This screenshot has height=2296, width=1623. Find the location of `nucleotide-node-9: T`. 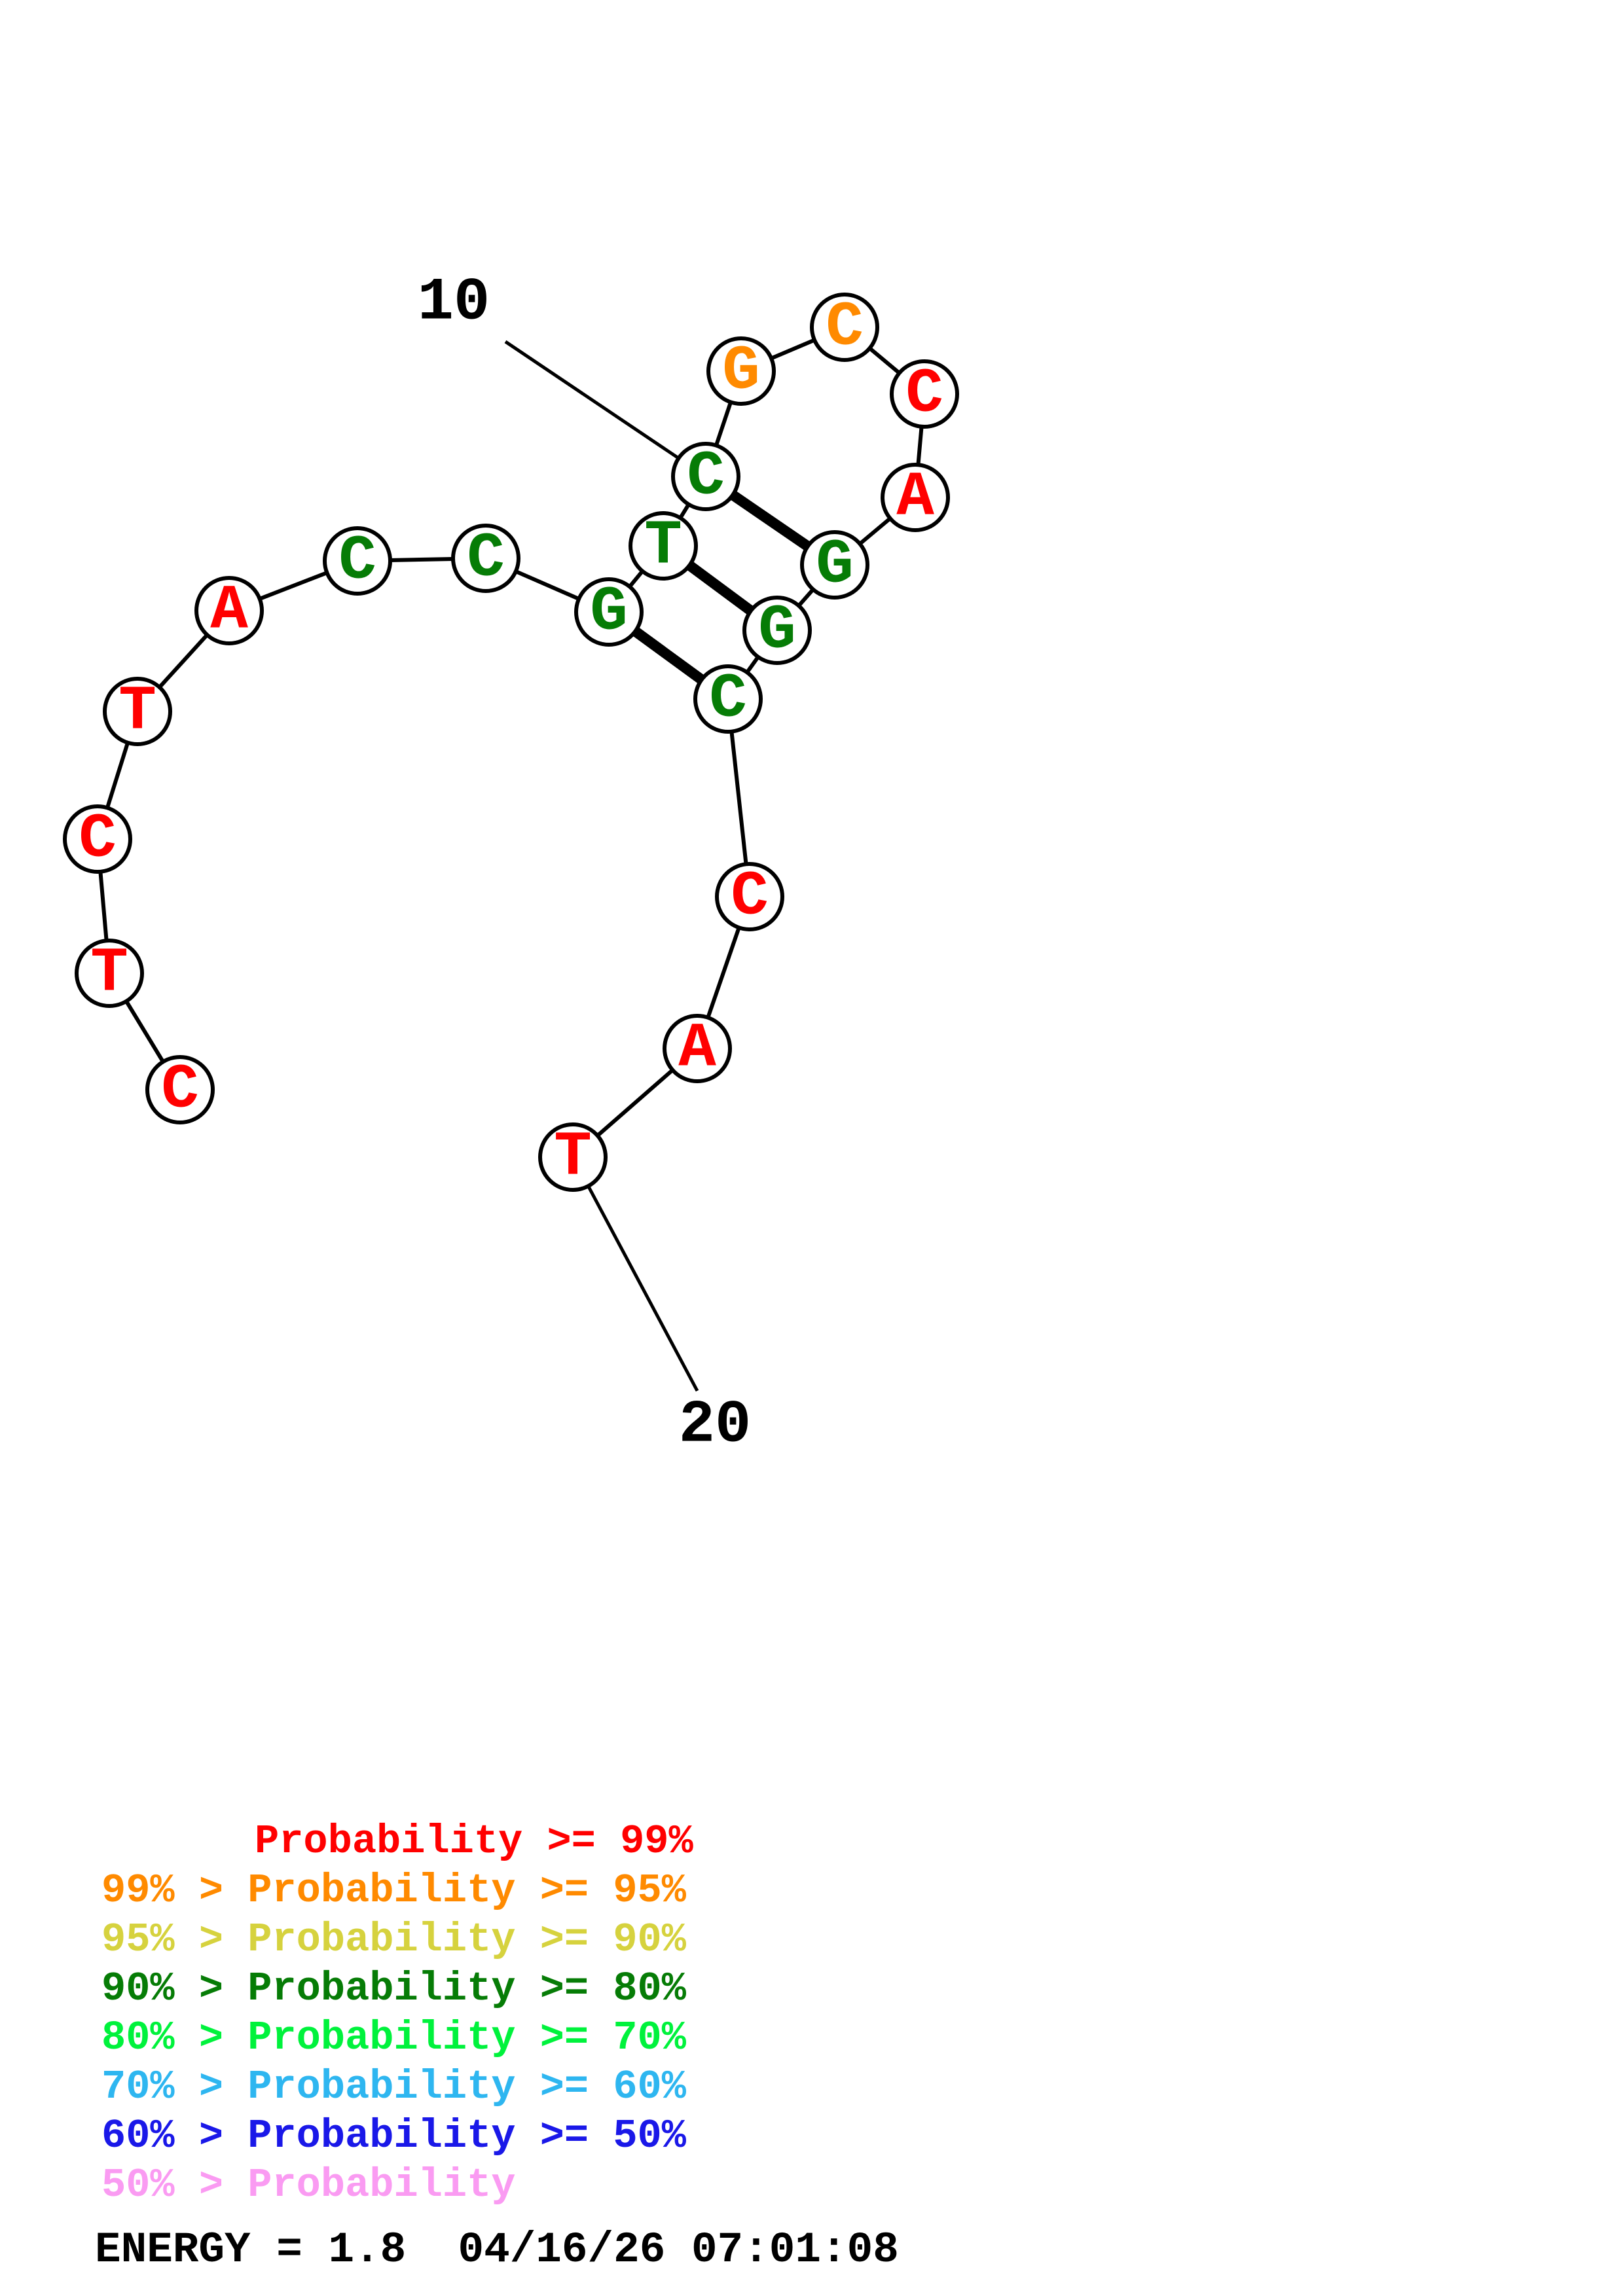

nucleotide-node-9: T is located at coordinates (663, 546).